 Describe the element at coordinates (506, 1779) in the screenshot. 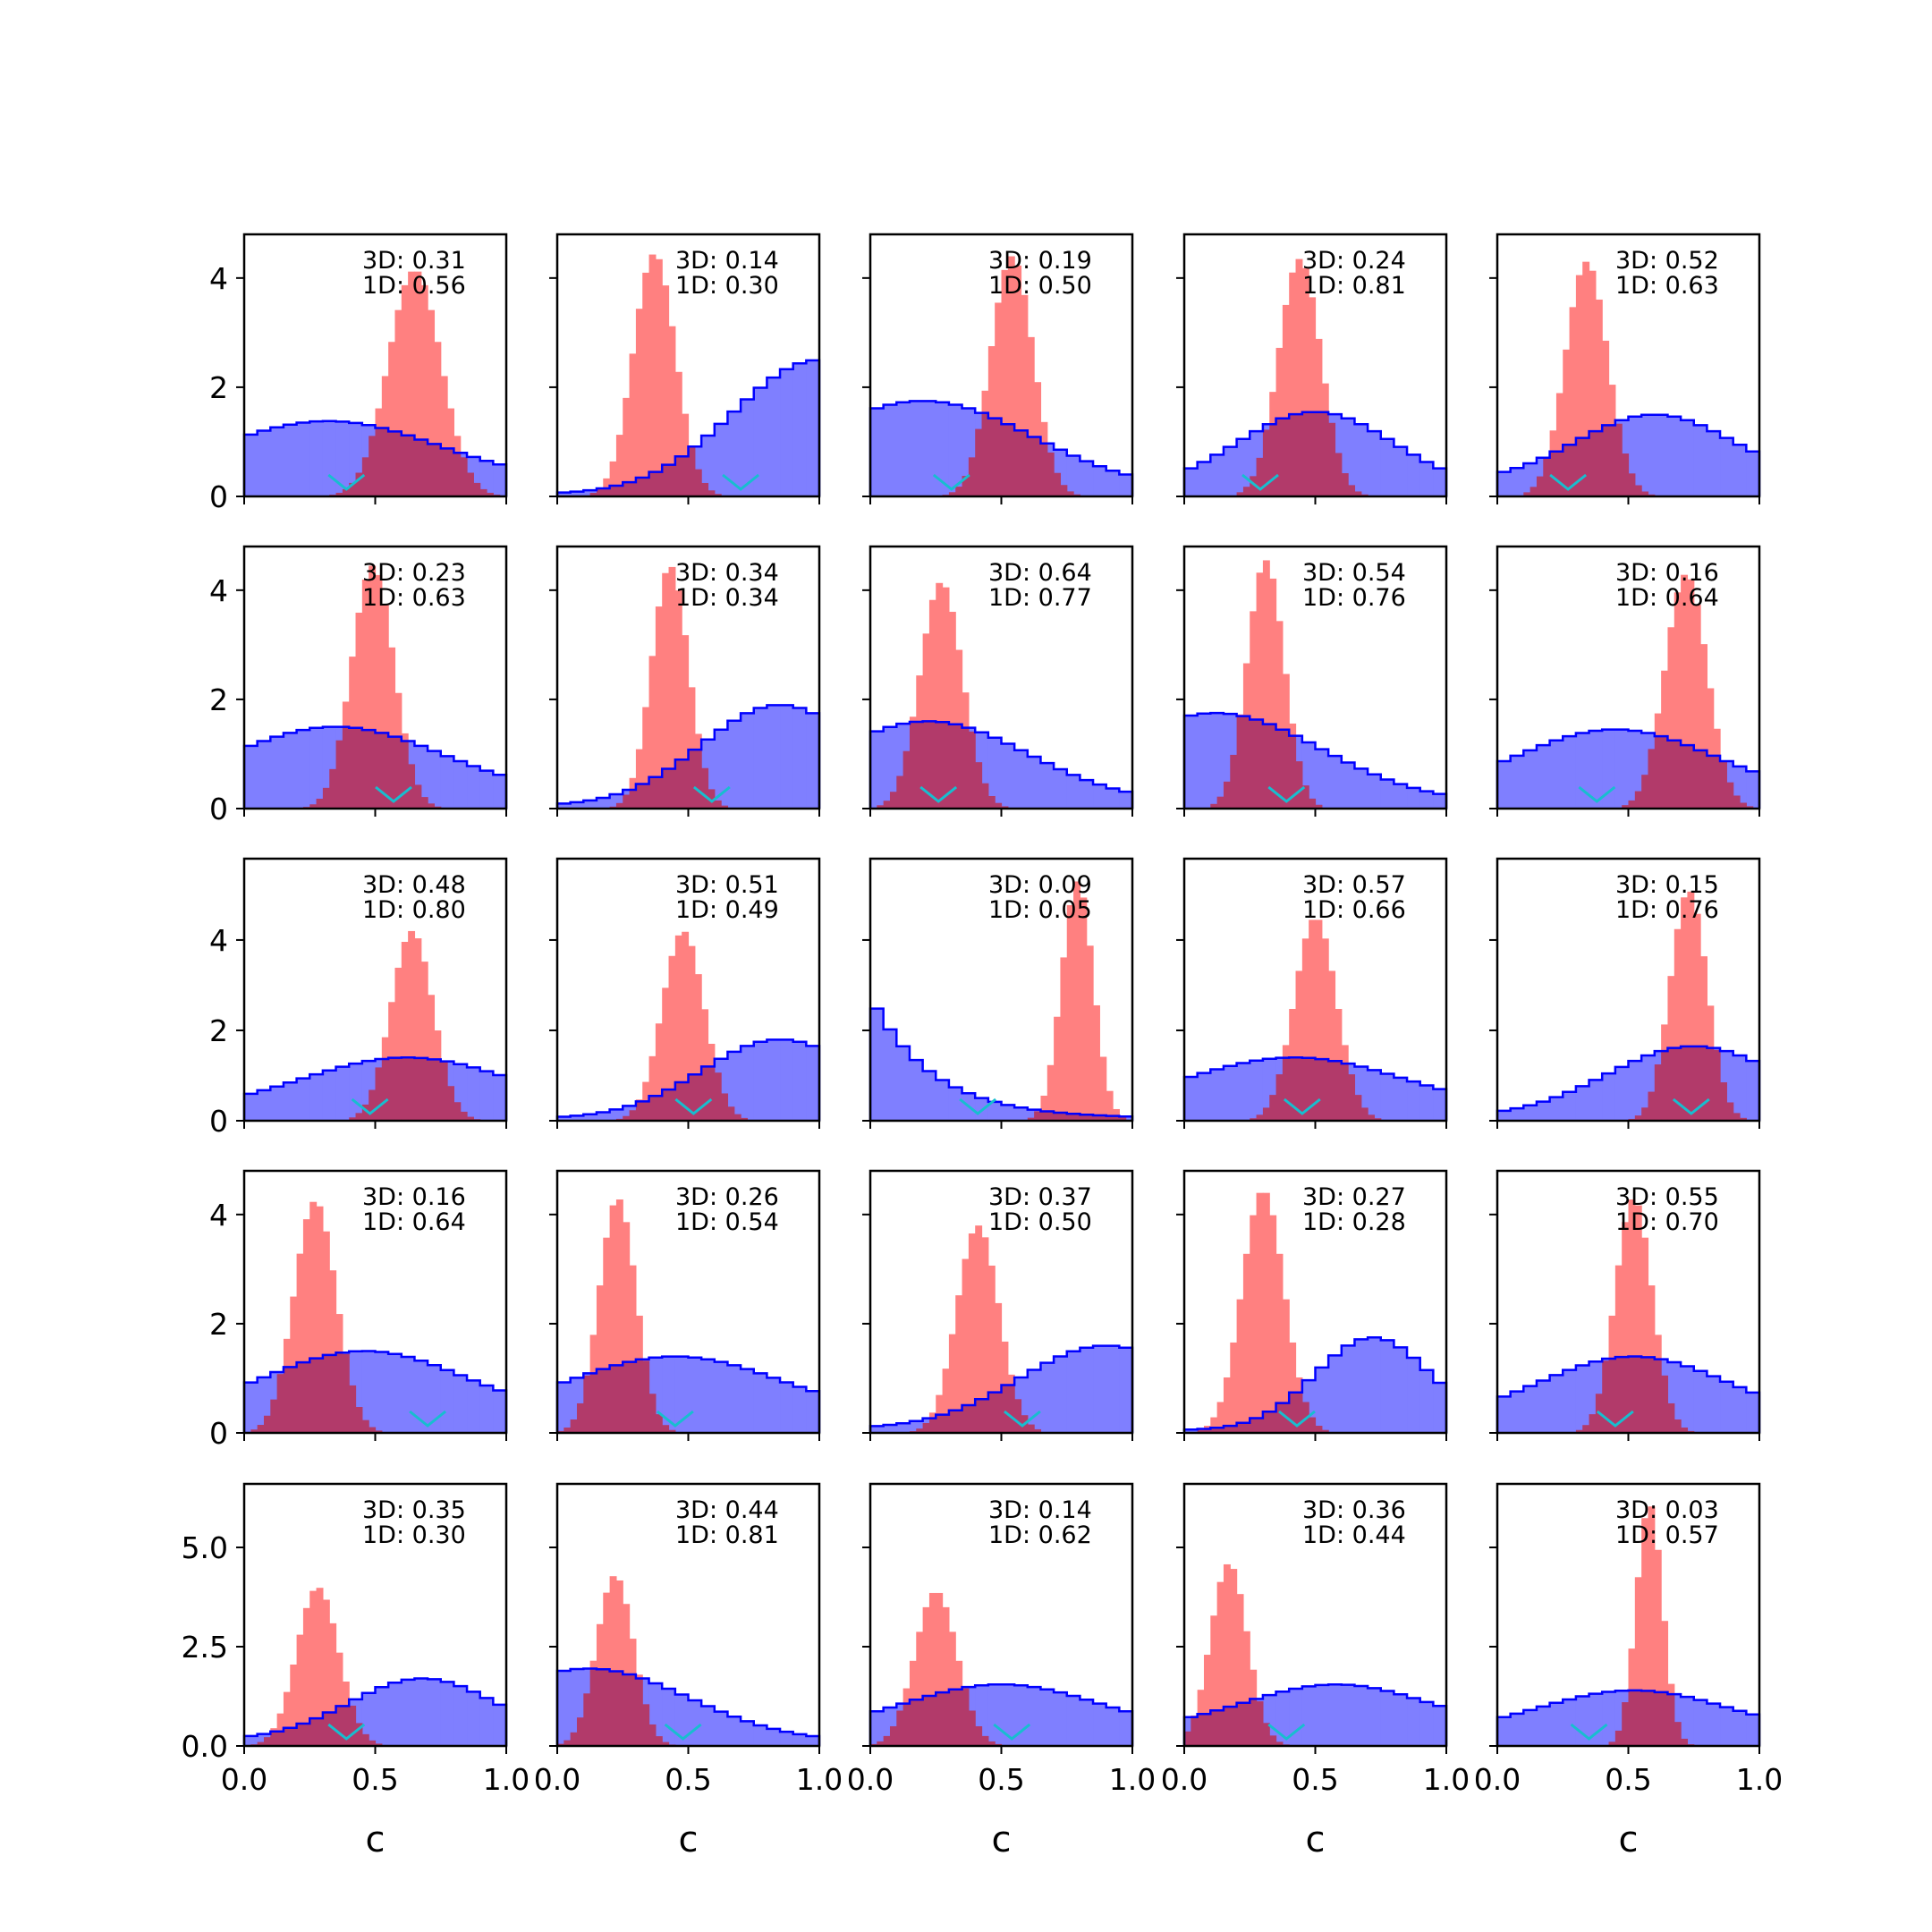

I see `x-tick-label: 1.0` at that location.